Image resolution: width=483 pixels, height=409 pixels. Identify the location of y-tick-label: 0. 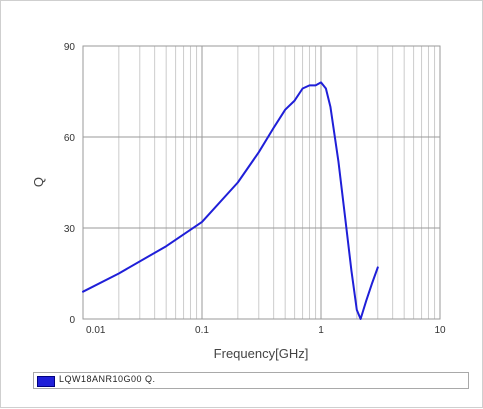
(72, 320).